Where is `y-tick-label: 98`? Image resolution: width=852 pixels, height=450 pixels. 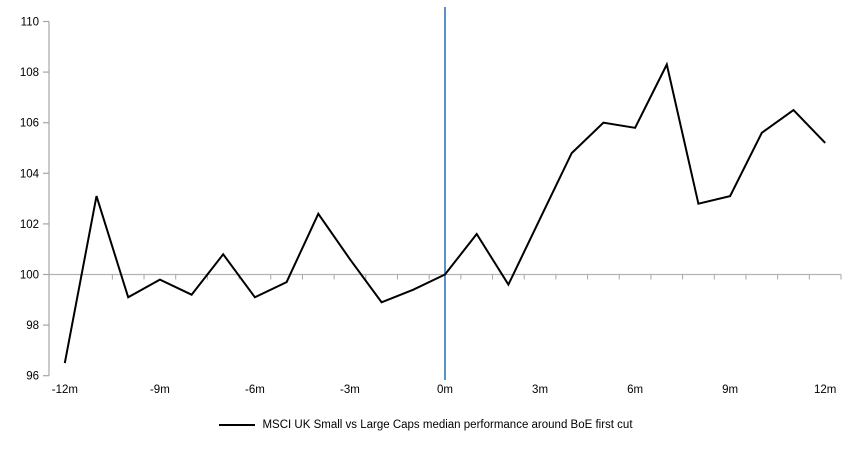
y-tick-label: 98 is located at coordinates (32, 326).